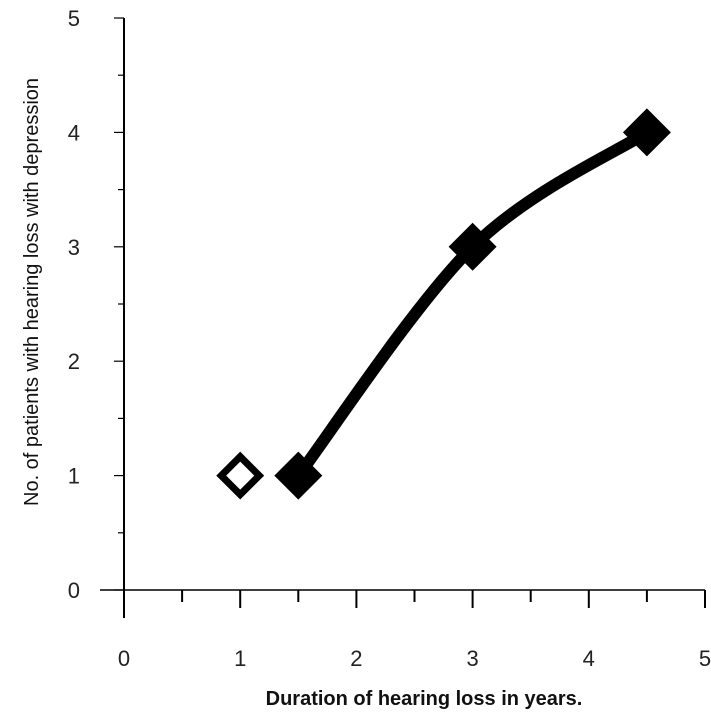  Describe the element at coordinates (414, 658) in the screenshot. I see `x-tick-labels: 0 1 2 3 4 5` at that location.